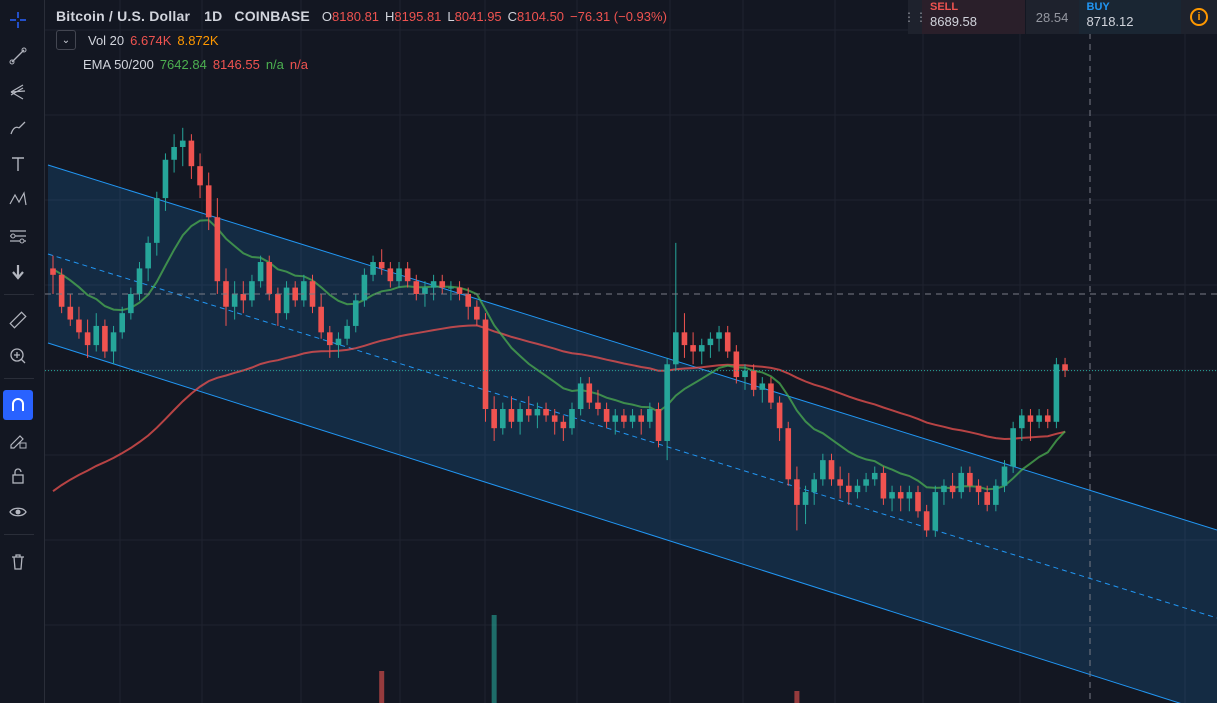 This screenshot has width=1217, height=703. What do you see at coordinates (18, 476) in the screenshot?
I see `lock-icon` at bounding box center [18, 476].